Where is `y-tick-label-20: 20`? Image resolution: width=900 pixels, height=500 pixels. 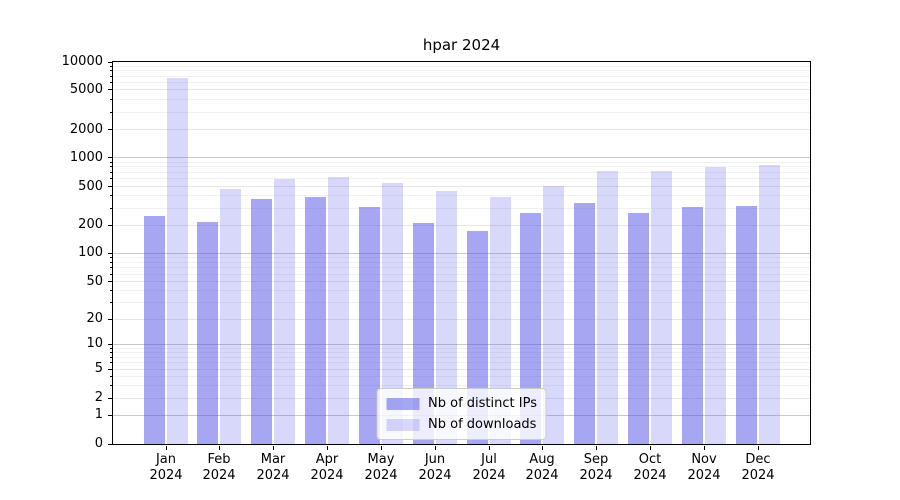 y-tick-label-20: 20 is located at coordinates (94, 319).